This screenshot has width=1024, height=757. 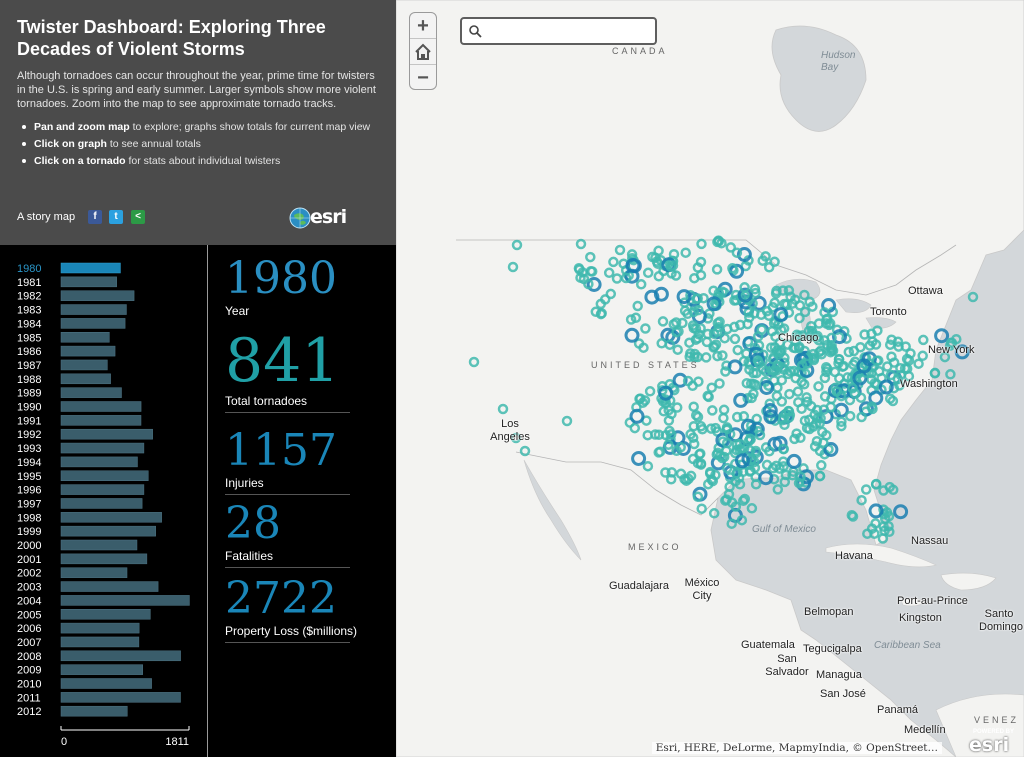 I want to click on year-label-1983: 1983, so click(x=29, y=311).